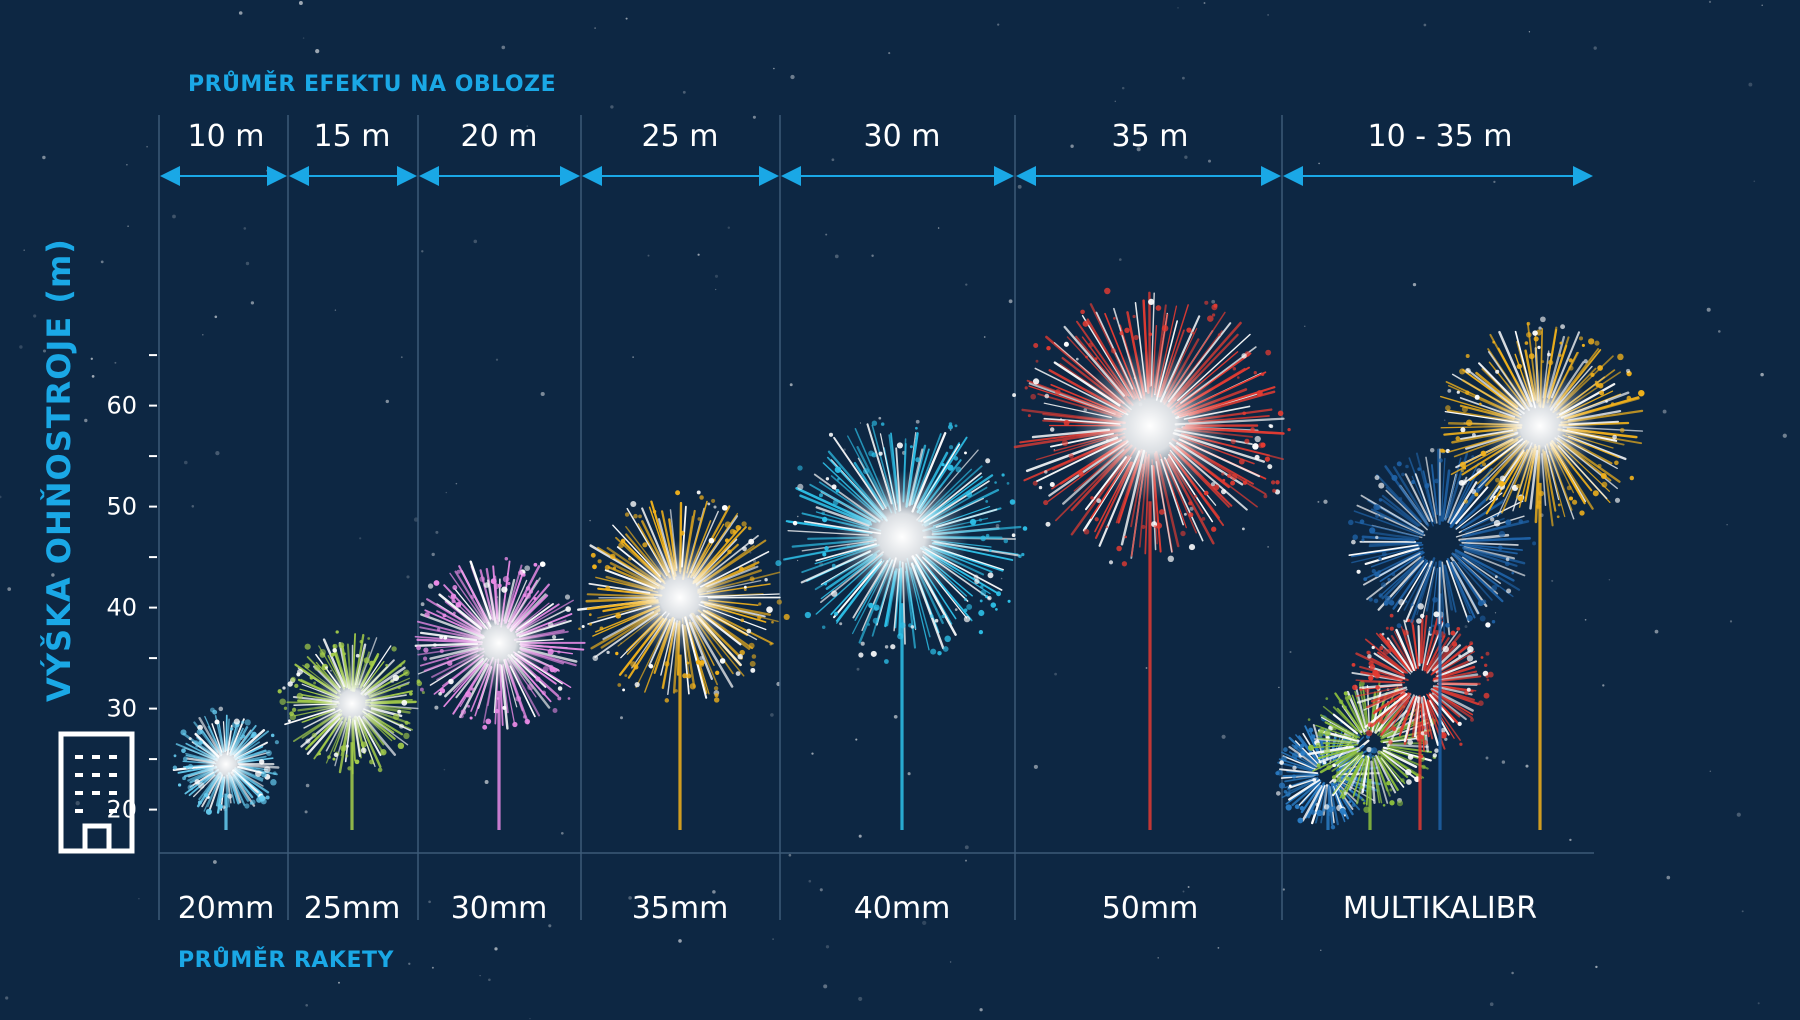 The height and width of the screenshot is (1020, 1800). I want to click on y-tick-label: 30, so click(121, 709).